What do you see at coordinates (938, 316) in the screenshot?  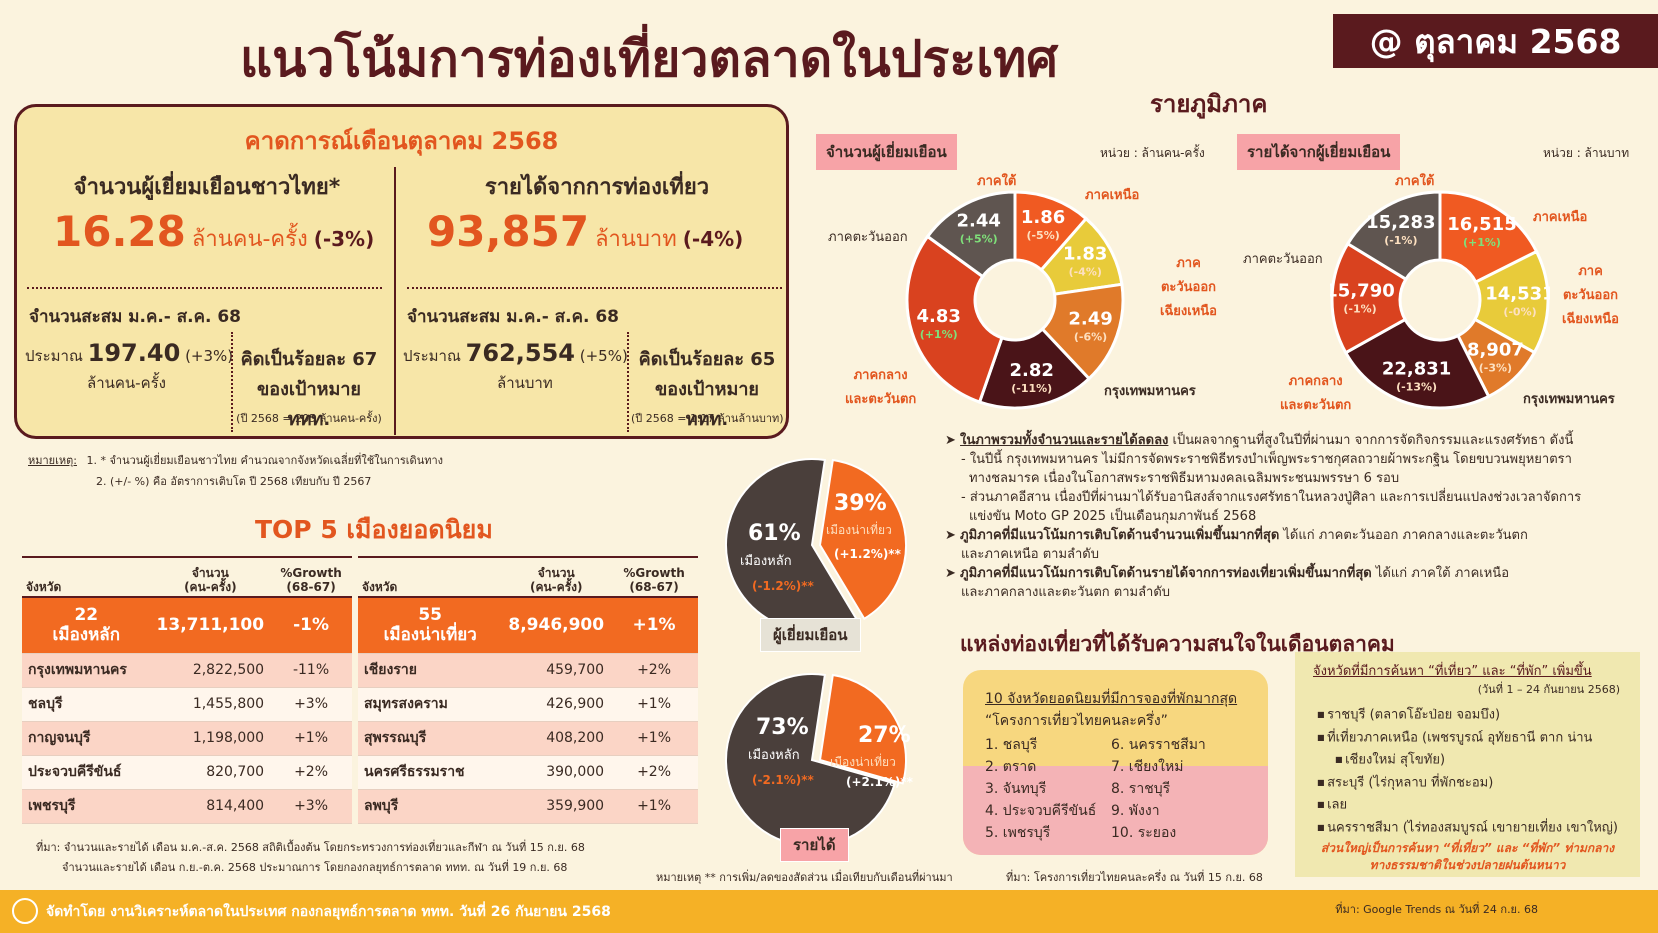 I see `slice-value-label: 4.83` at bounding box center [938, 316].